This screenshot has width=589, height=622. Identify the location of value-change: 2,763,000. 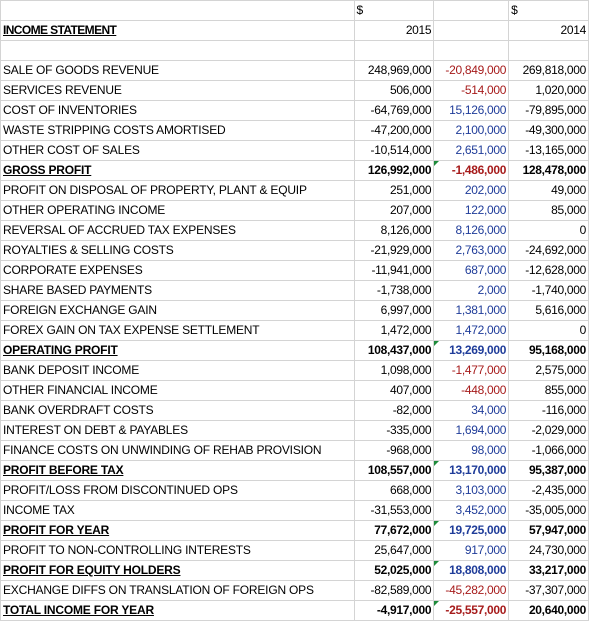
(471, 250).